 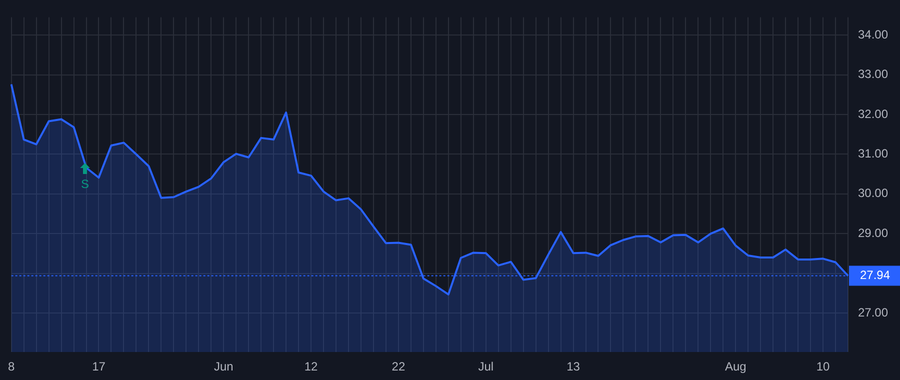 I want to click on y-tick-label: 29.00, so click(x=873, y=233).